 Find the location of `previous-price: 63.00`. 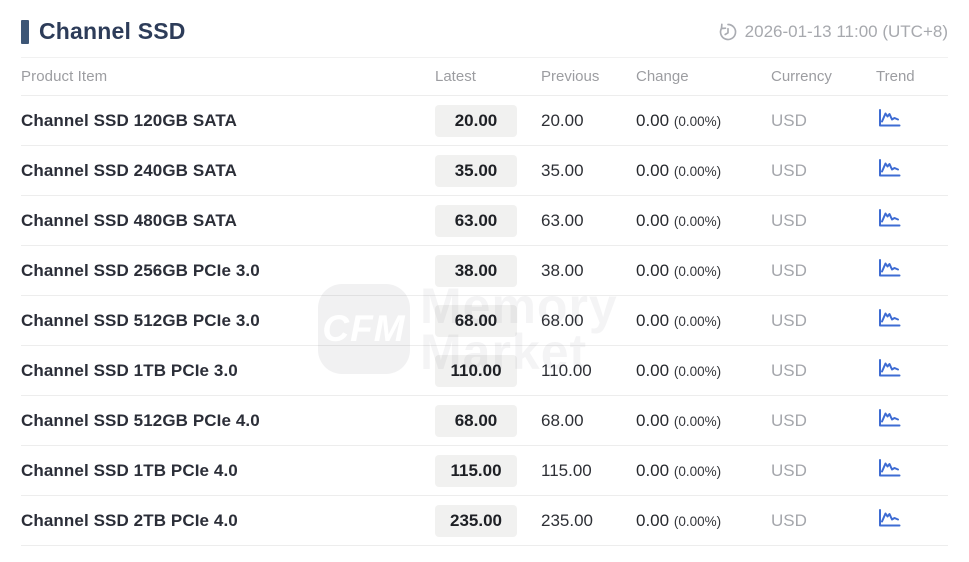

previous-price: 63.00 is located at coordinates (562, 220).